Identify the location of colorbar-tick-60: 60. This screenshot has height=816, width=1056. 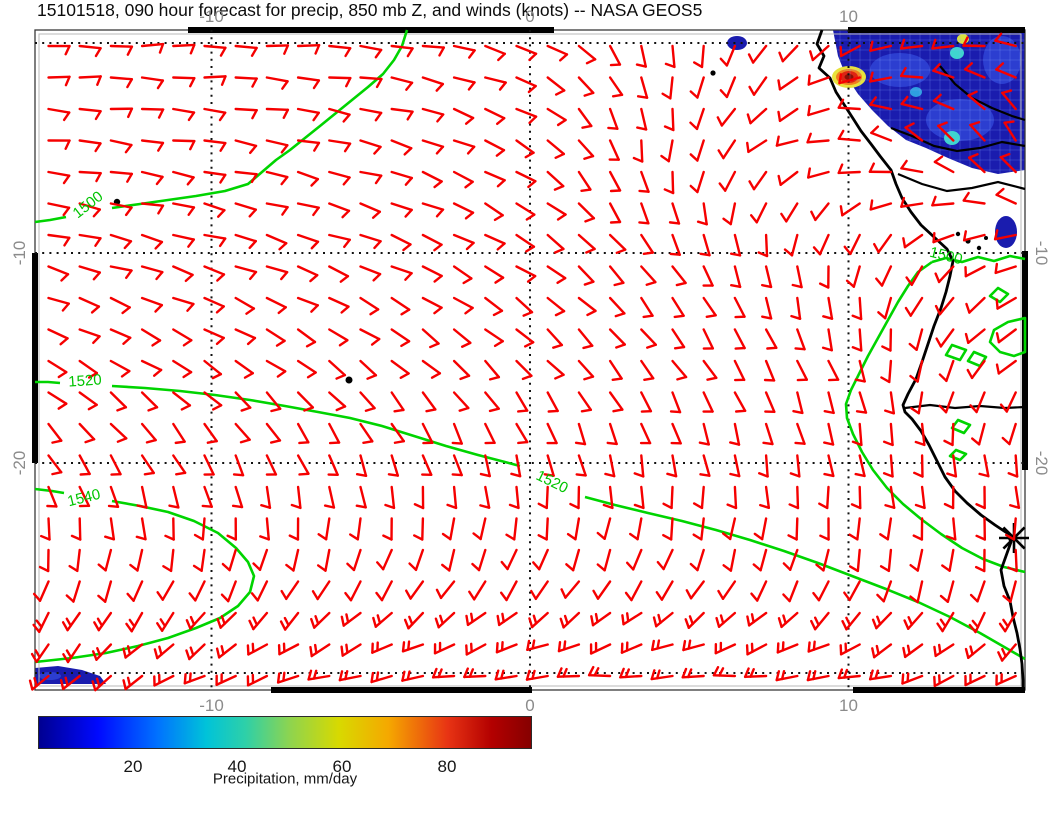
(342, 766).